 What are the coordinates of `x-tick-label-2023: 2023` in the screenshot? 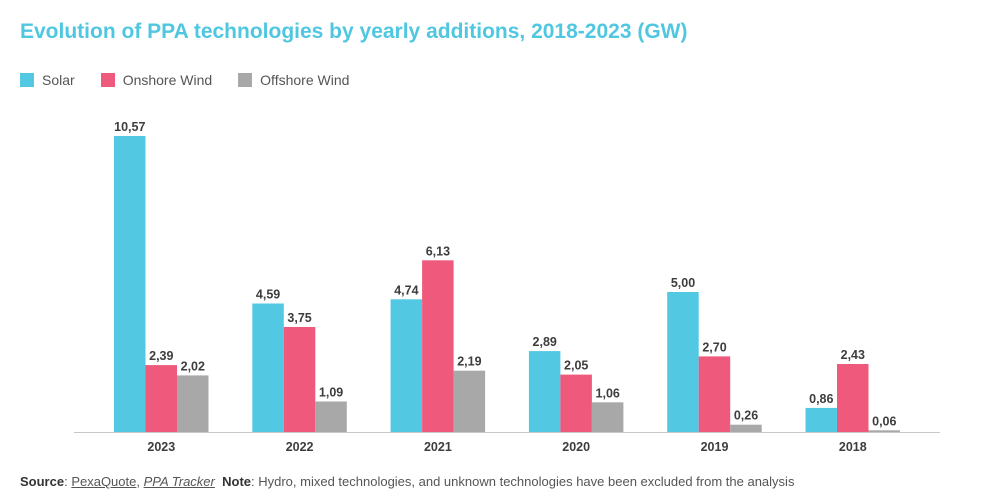 It's located at (161, 447).